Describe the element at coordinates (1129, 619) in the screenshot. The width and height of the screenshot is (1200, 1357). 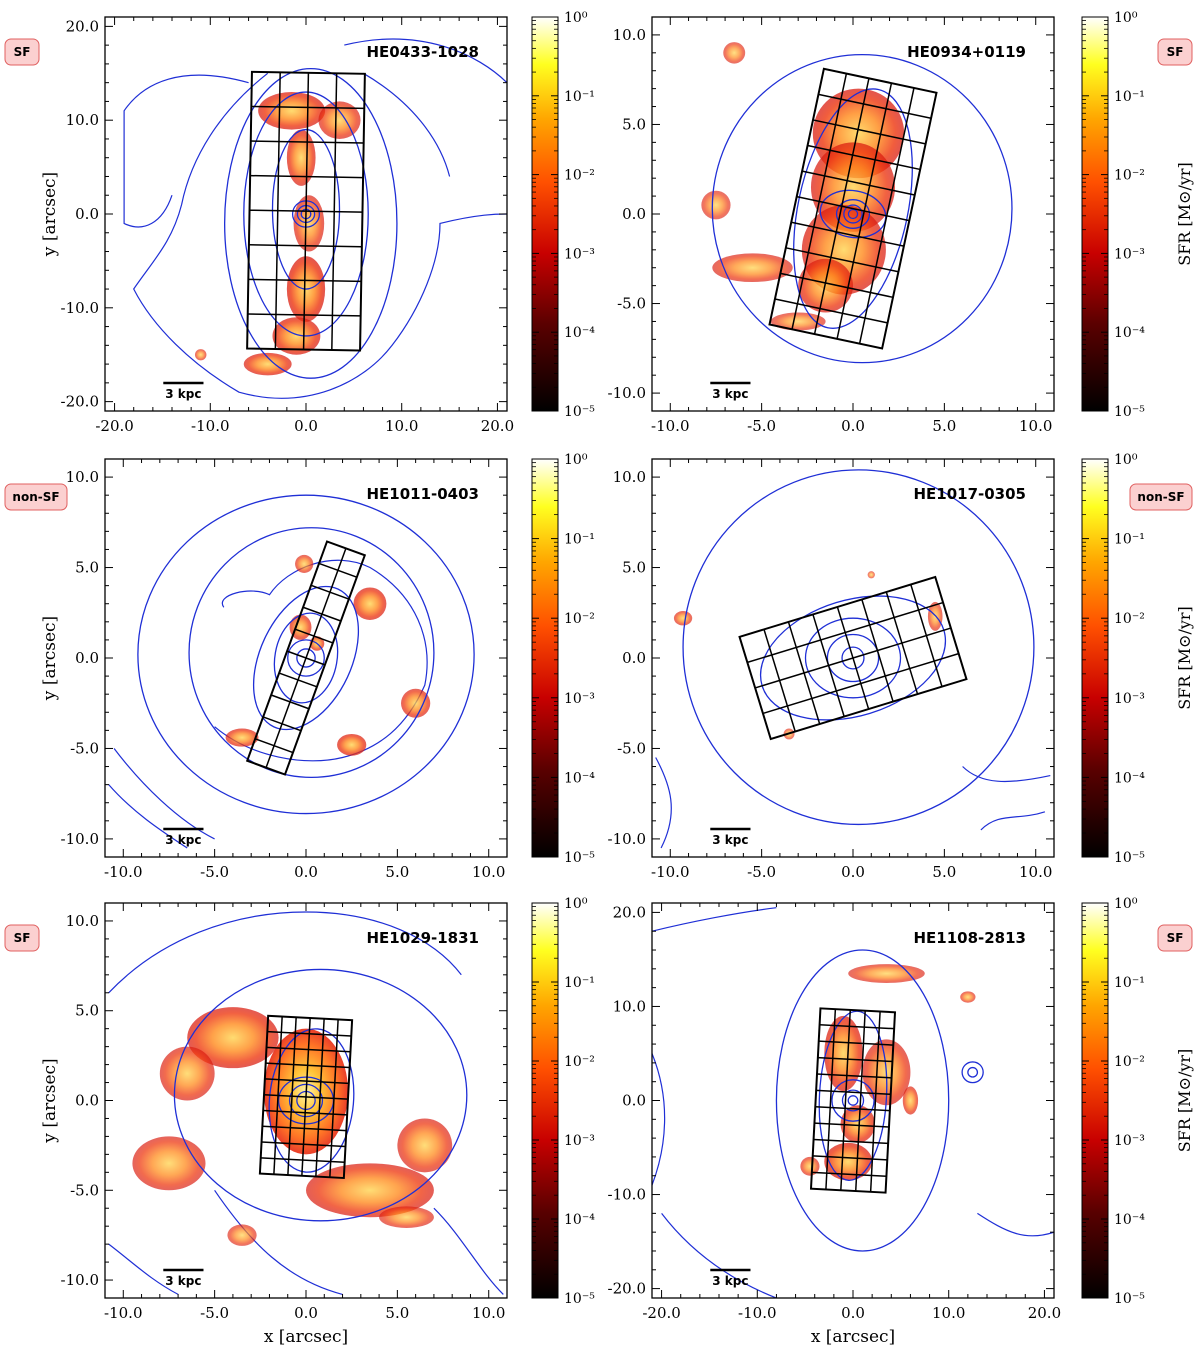
I see `colorbar-tick-label: 10⁻²` at that location.